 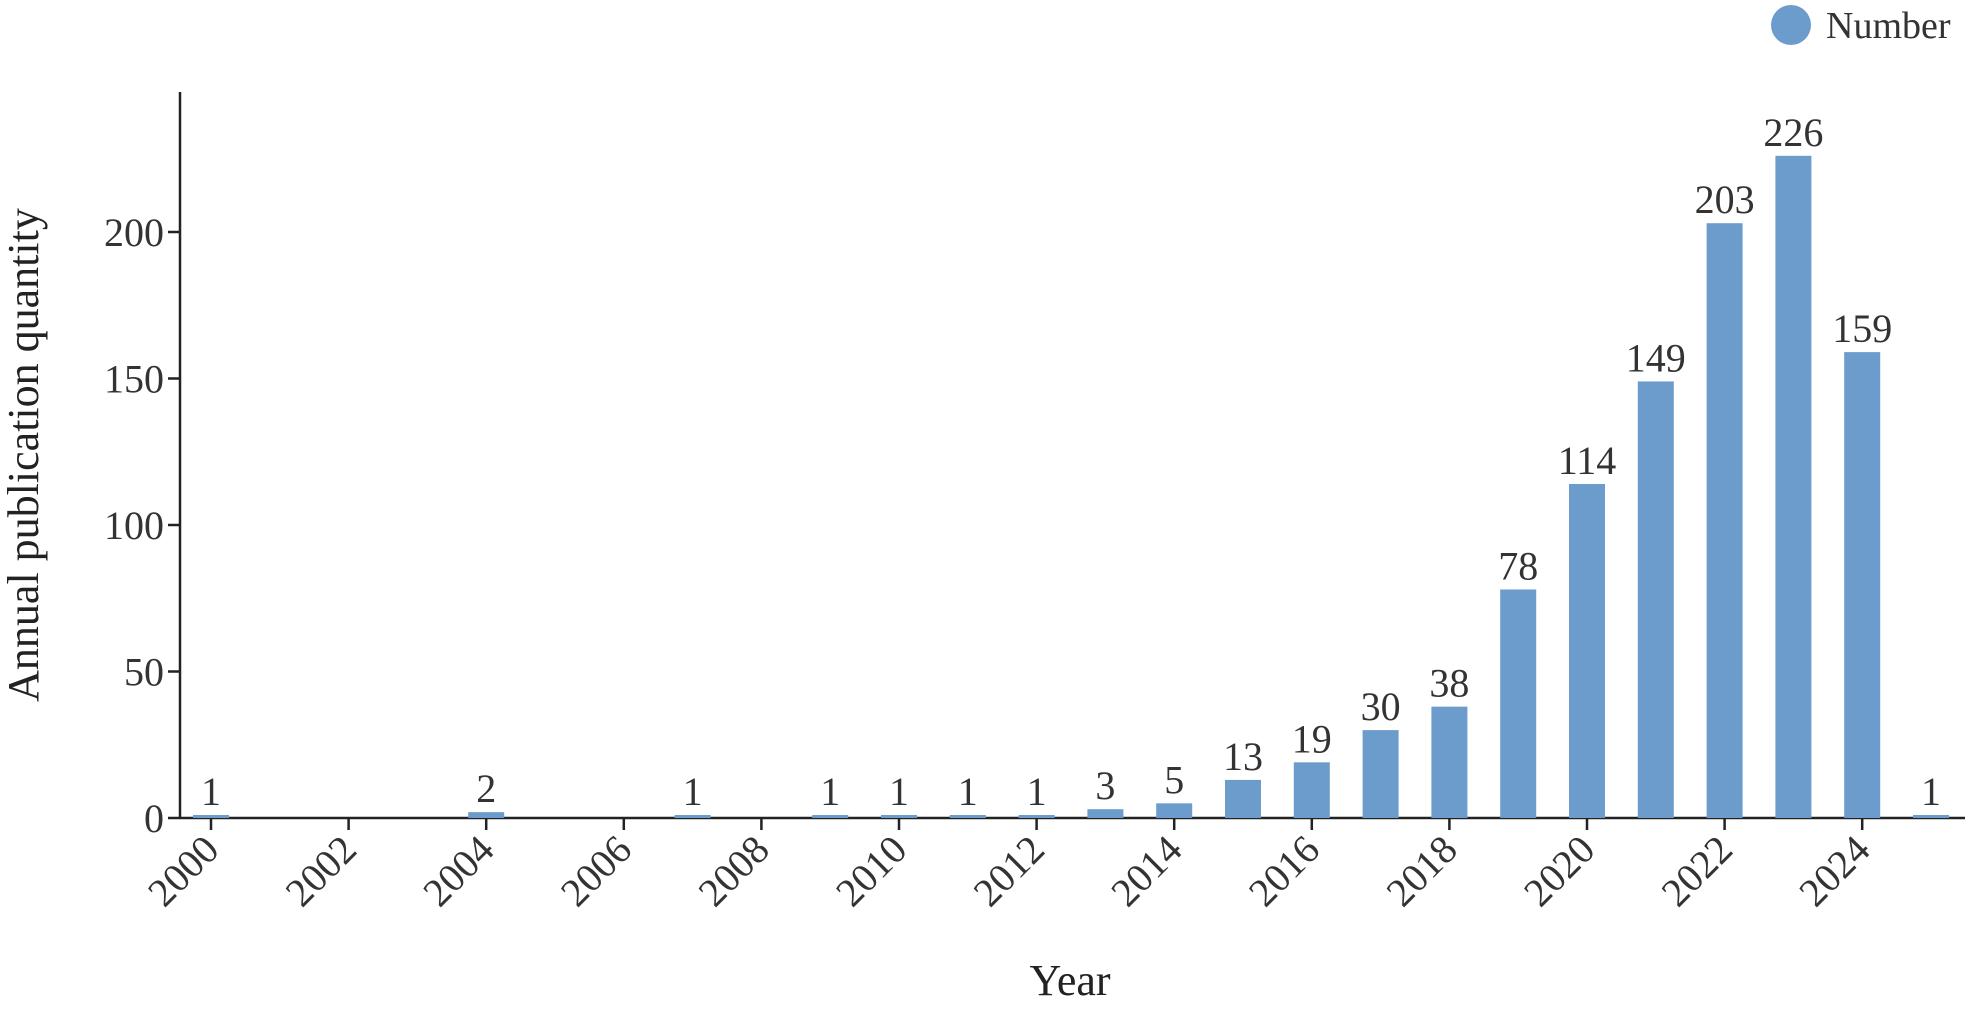 What do you see at coordinates (1559, 871) in the screenshot?
I see `x-tick-label: 2020` at bounding box center [1559, 871].